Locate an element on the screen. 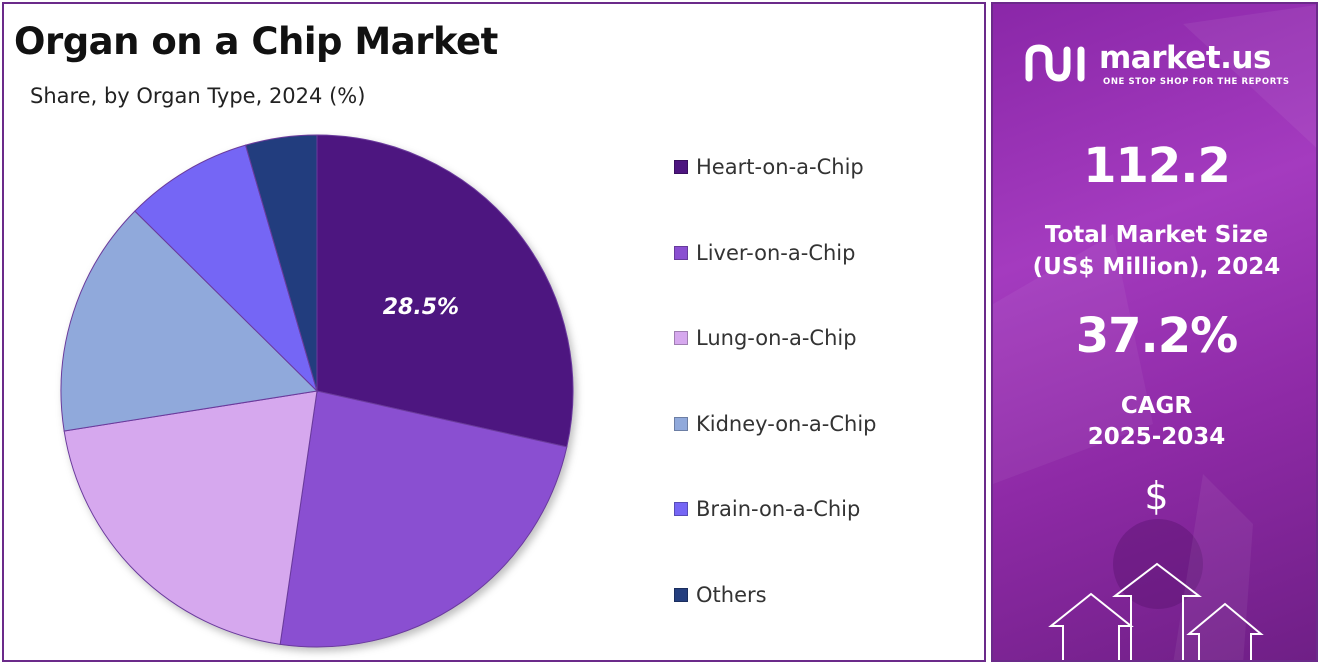  chart-subtitle: Share, by Organ Type, 2024 (%) is located at coordinates (198, 96).